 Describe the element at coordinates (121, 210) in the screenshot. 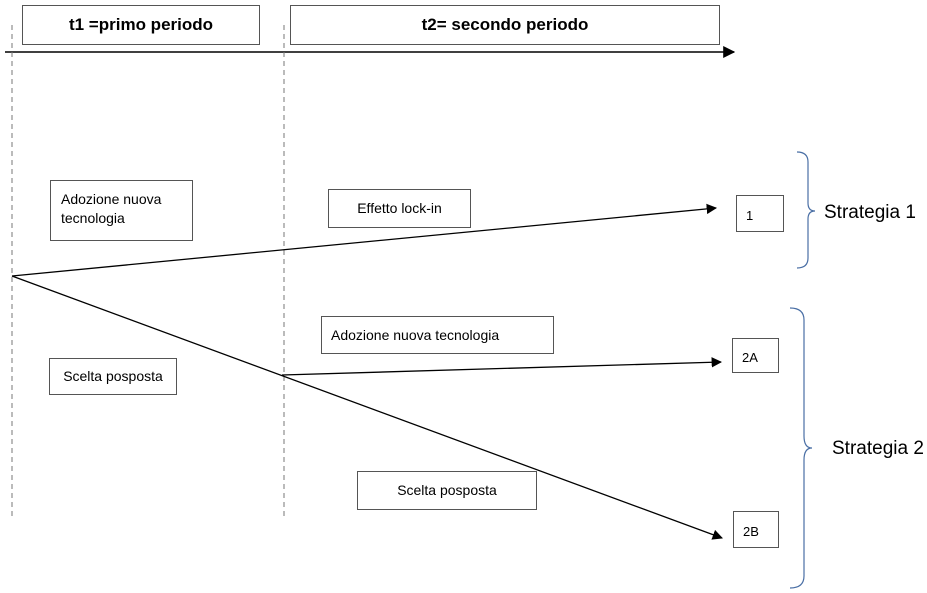

I see `label-adozione-t1: Adozione nuova tecnologia` at that location.